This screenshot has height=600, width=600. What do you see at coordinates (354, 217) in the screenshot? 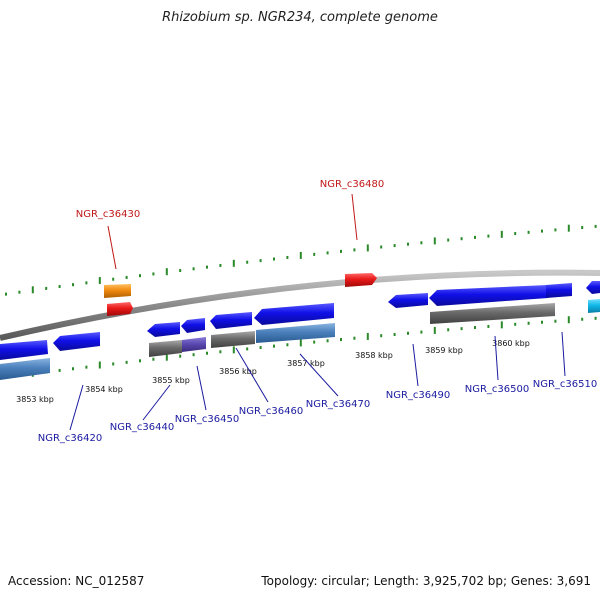
I see `callout-line` at bounding box center [354, 217].